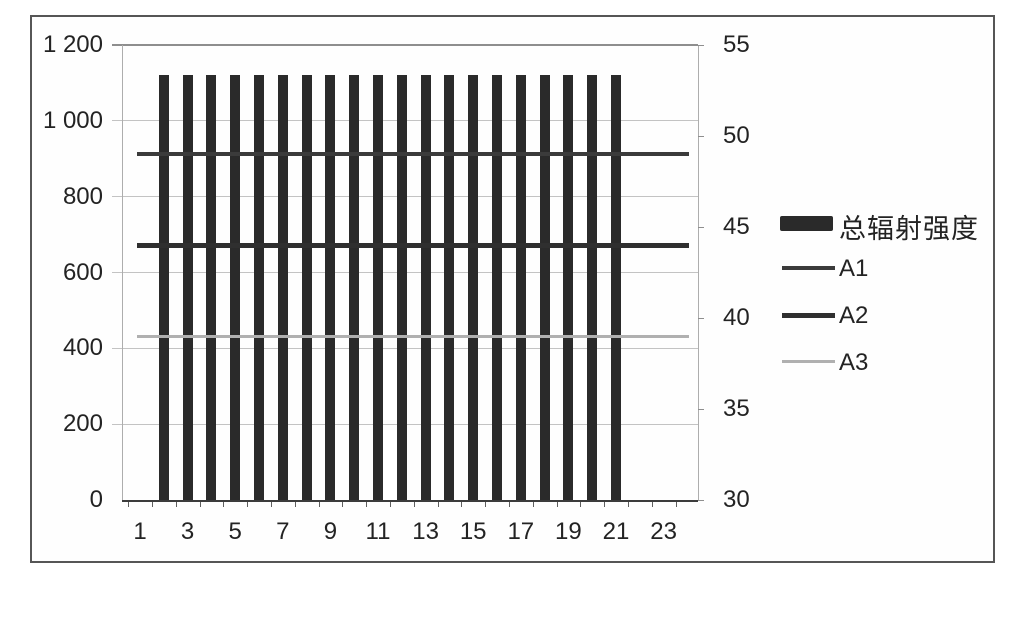  Describe the element at coordinates (854, 268) in the screenshot. I see `legend-label-a1: A1` at that location.